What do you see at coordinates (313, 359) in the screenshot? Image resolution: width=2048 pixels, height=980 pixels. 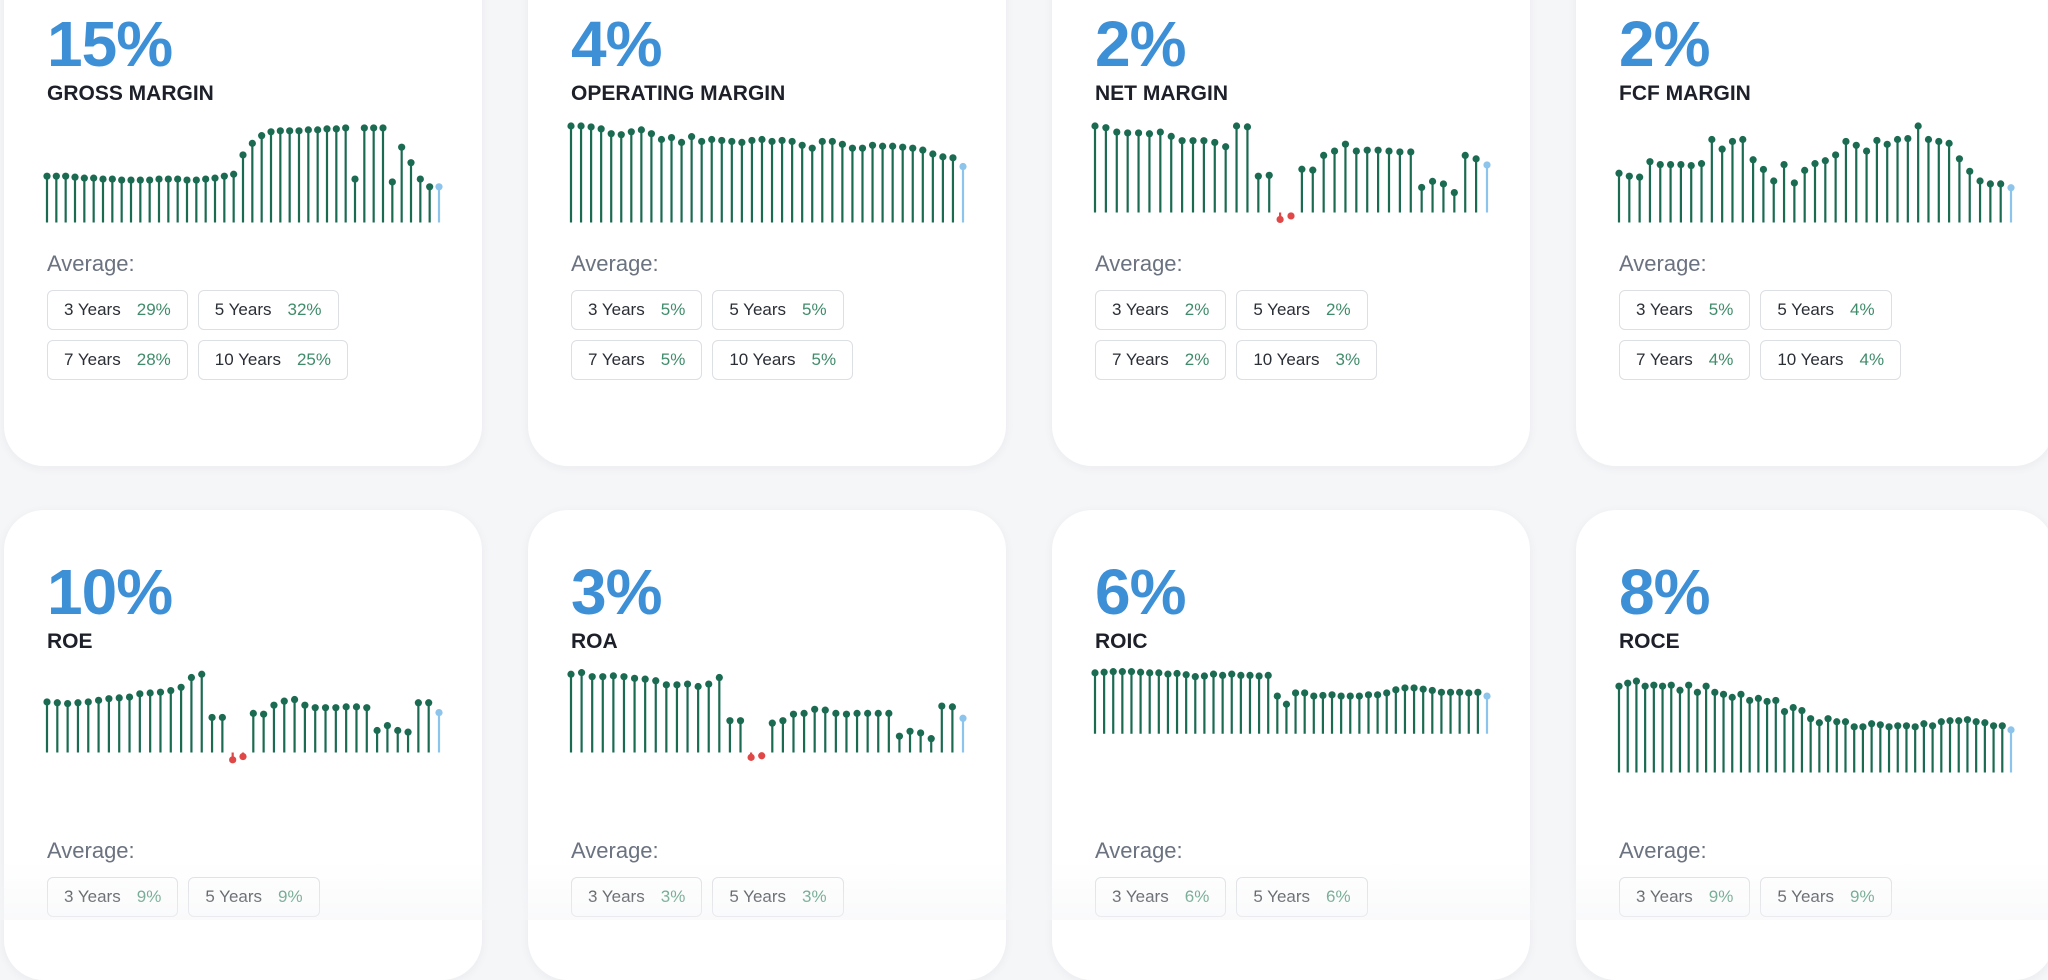 I see `chip-value: 25%` at bounding box center [313, 359].